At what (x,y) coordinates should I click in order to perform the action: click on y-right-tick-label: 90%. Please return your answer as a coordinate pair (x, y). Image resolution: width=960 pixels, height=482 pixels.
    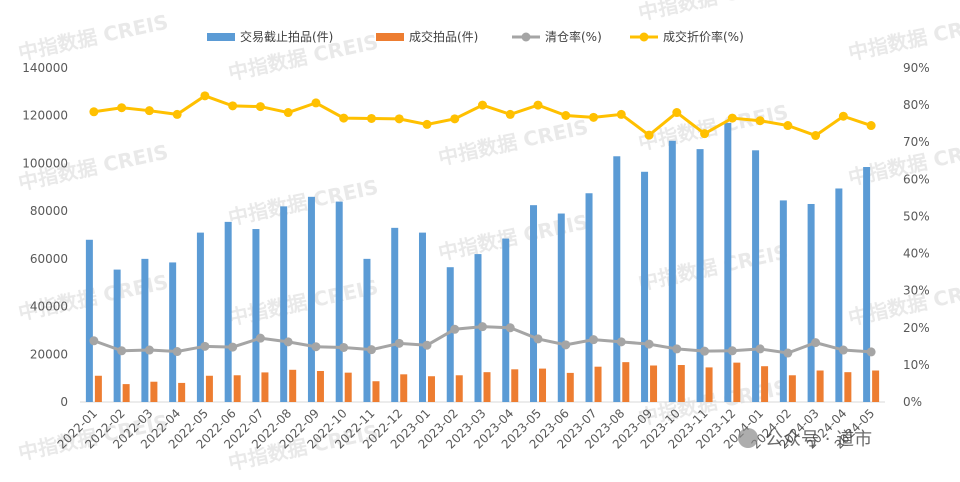
    Looking at the image, I should click on (916, 68).